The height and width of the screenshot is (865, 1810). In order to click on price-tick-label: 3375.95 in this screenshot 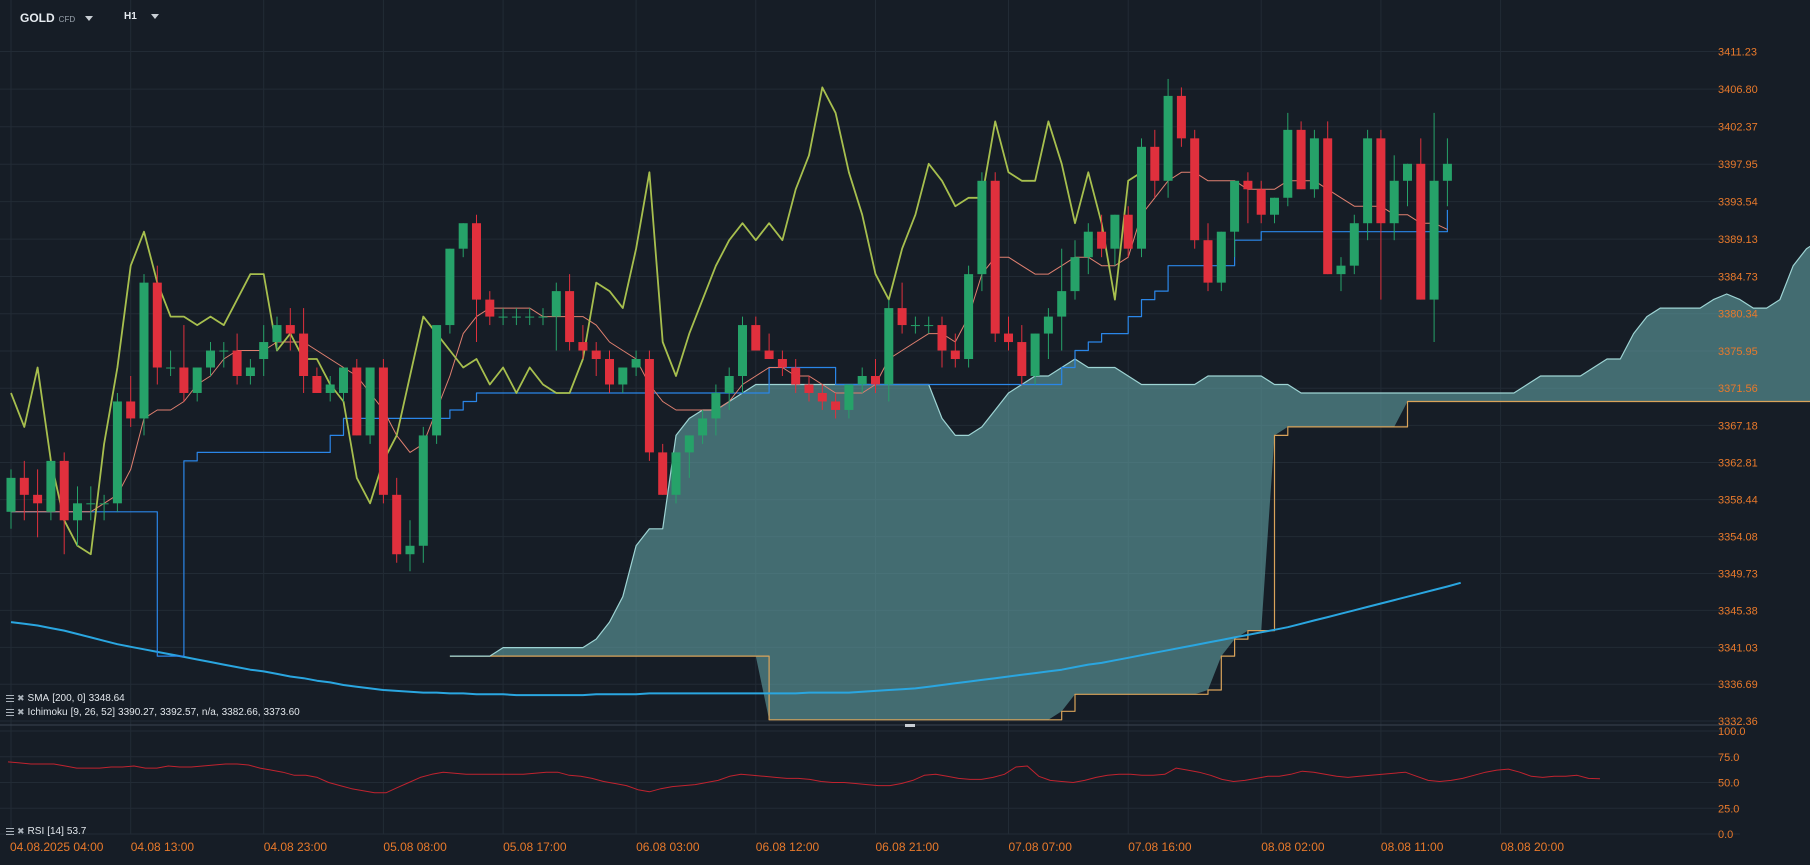, I will do `click(1738, 352)`.